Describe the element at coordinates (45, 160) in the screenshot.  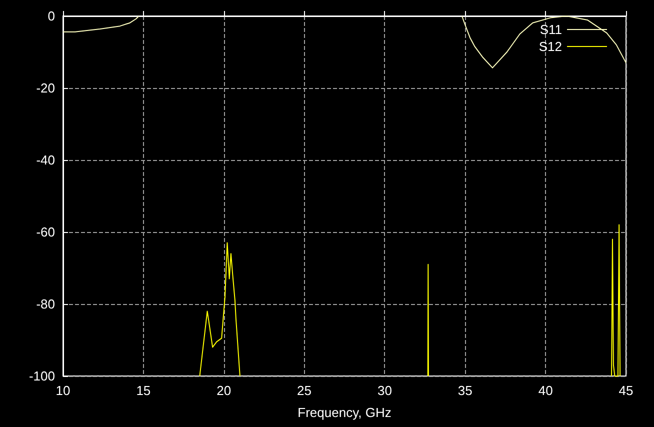
I see `y-tick-label: -40` at that location.